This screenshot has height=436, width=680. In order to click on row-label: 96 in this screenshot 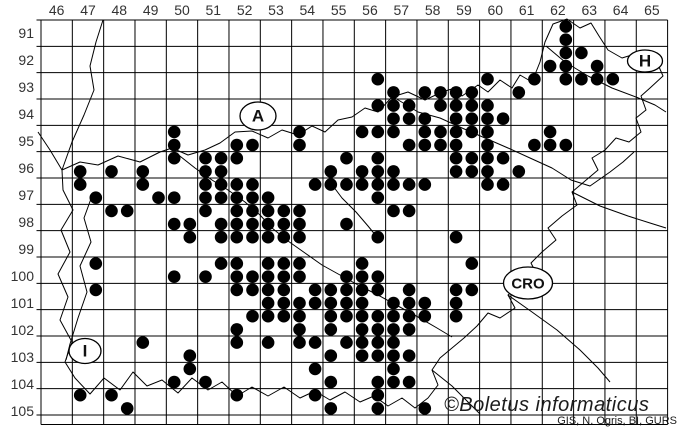, I will do `click(26, 168)`.